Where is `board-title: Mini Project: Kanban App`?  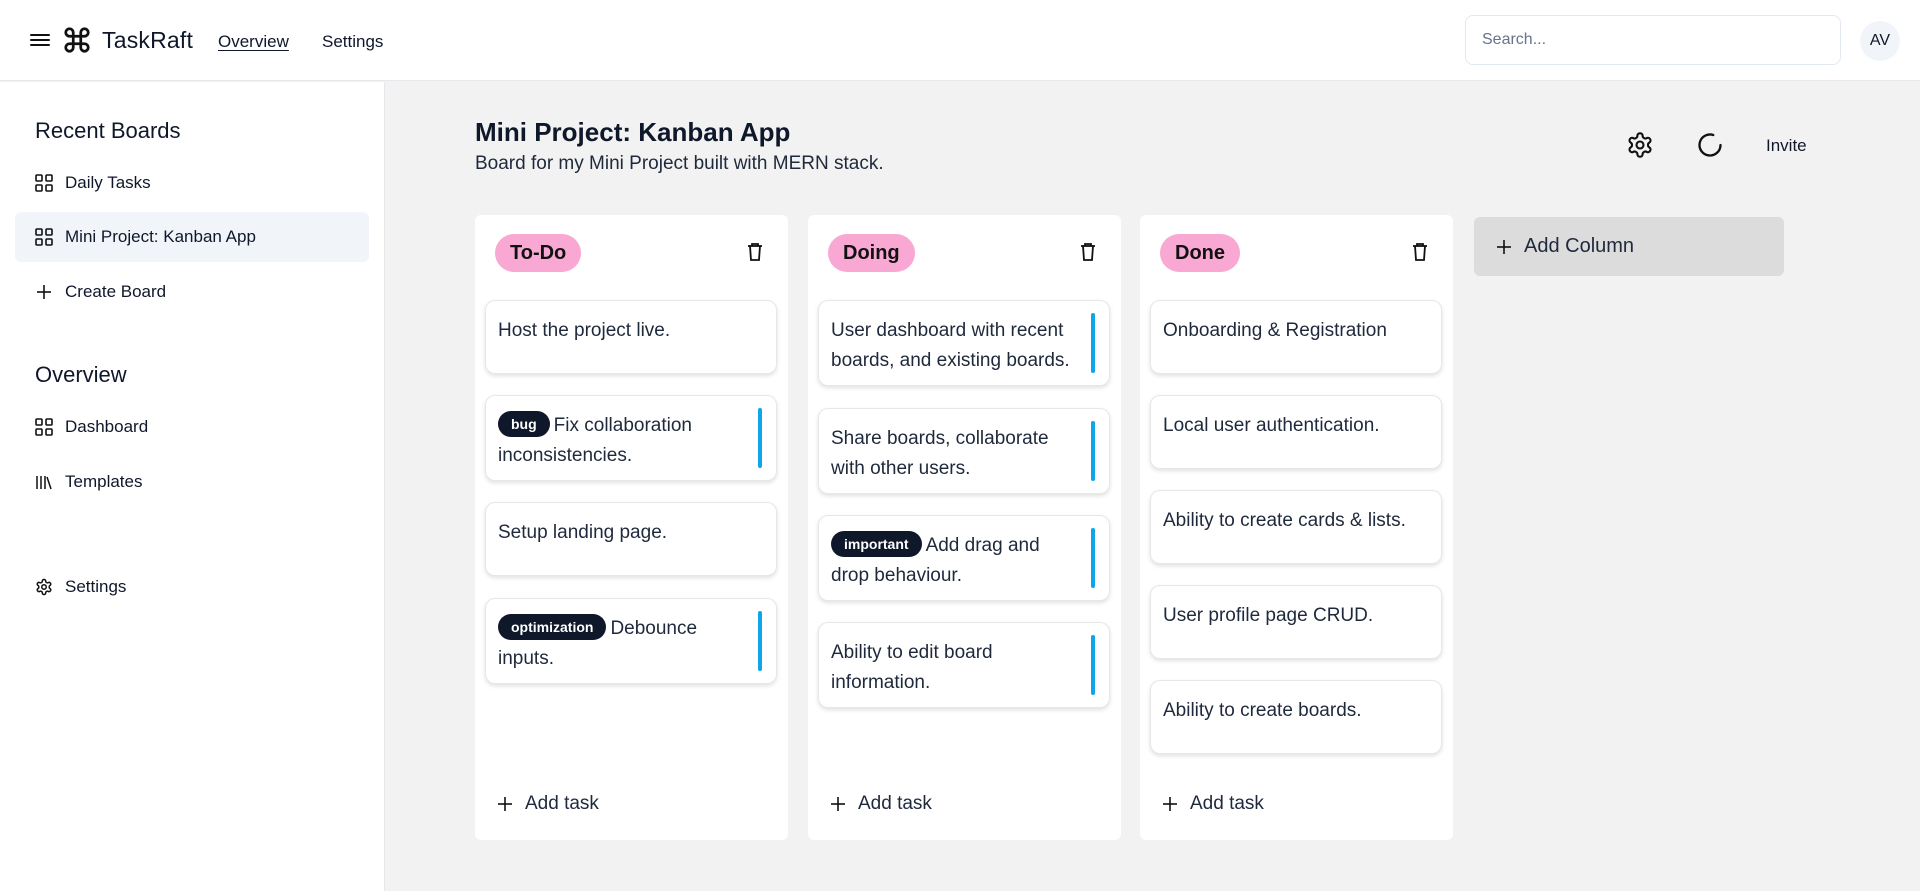
board-title: Mini Project: Kanban App is located at coordinates (633, 132).